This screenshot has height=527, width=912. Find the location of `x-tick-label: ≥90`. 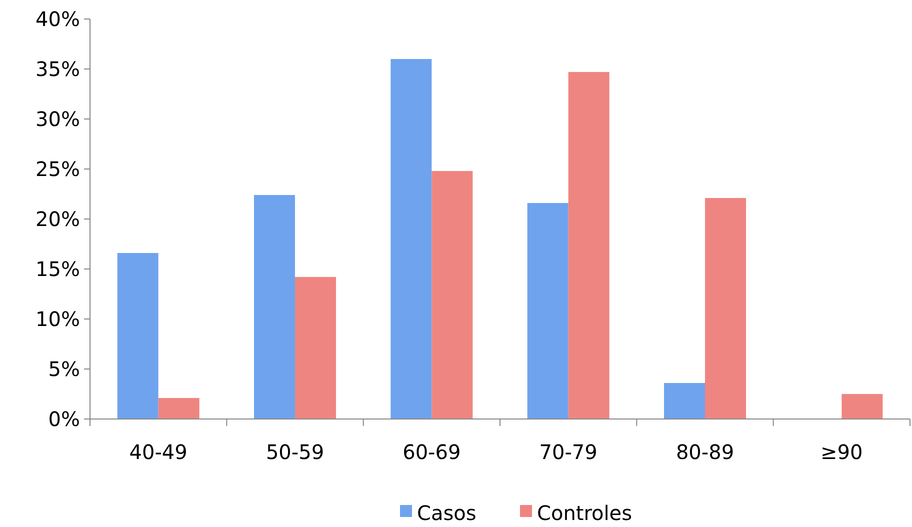

x-tick-label: ≥90 is located at coordinates (841, 452).